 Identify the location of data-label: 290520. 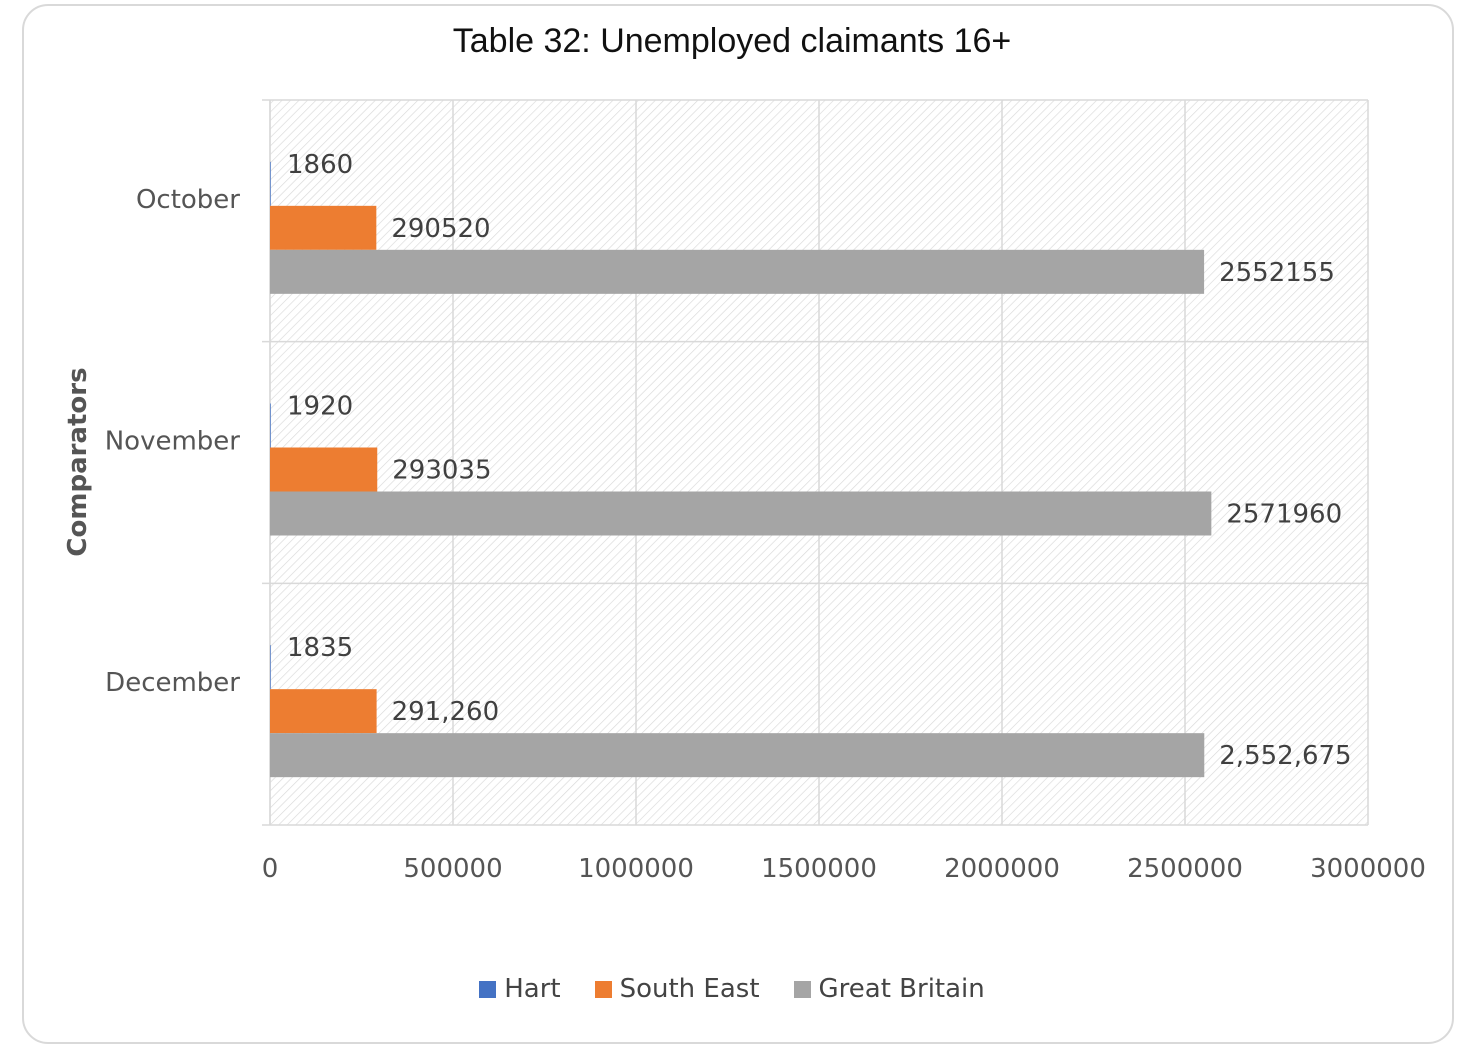
(440, 229).